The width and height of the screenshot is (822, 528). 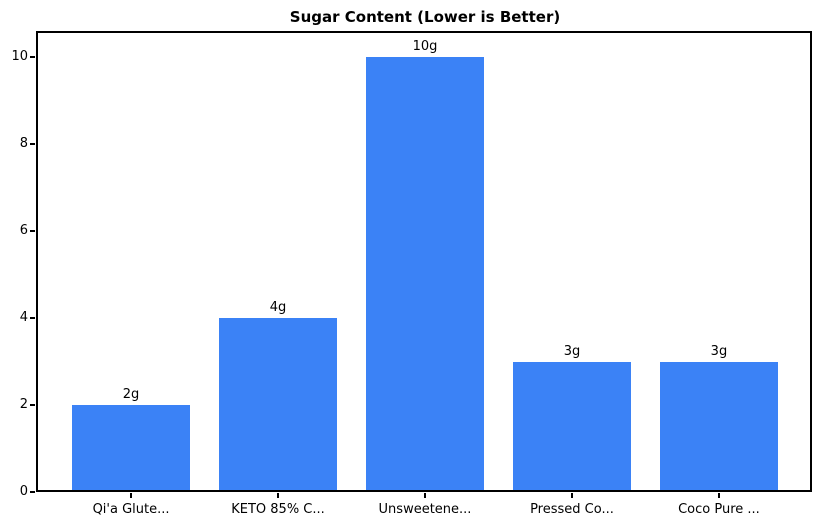 I want to click on y-tick-label: 6, so click(x=23, y=231).